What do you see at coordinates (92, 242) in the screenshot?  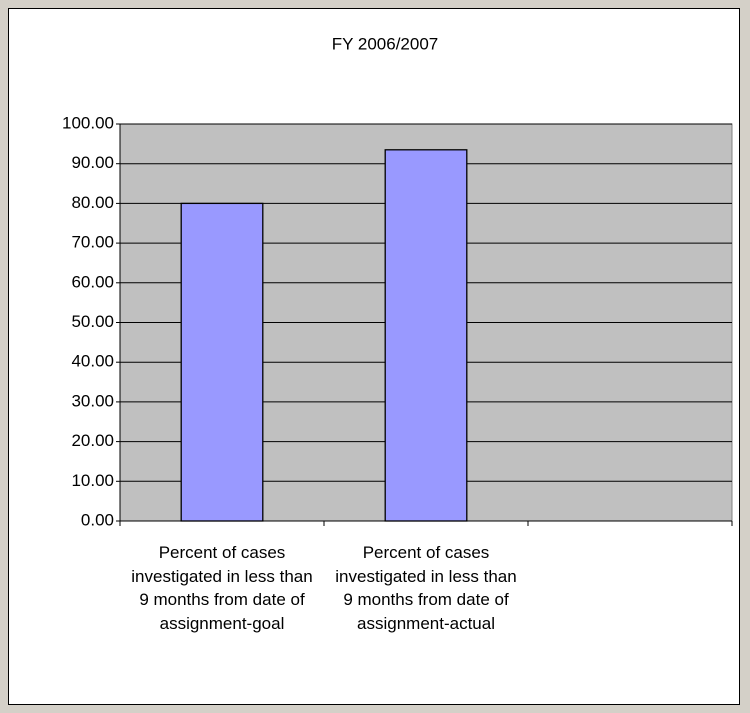 I see `y-tick-label: 70.00` at bounding box center [92, 242].